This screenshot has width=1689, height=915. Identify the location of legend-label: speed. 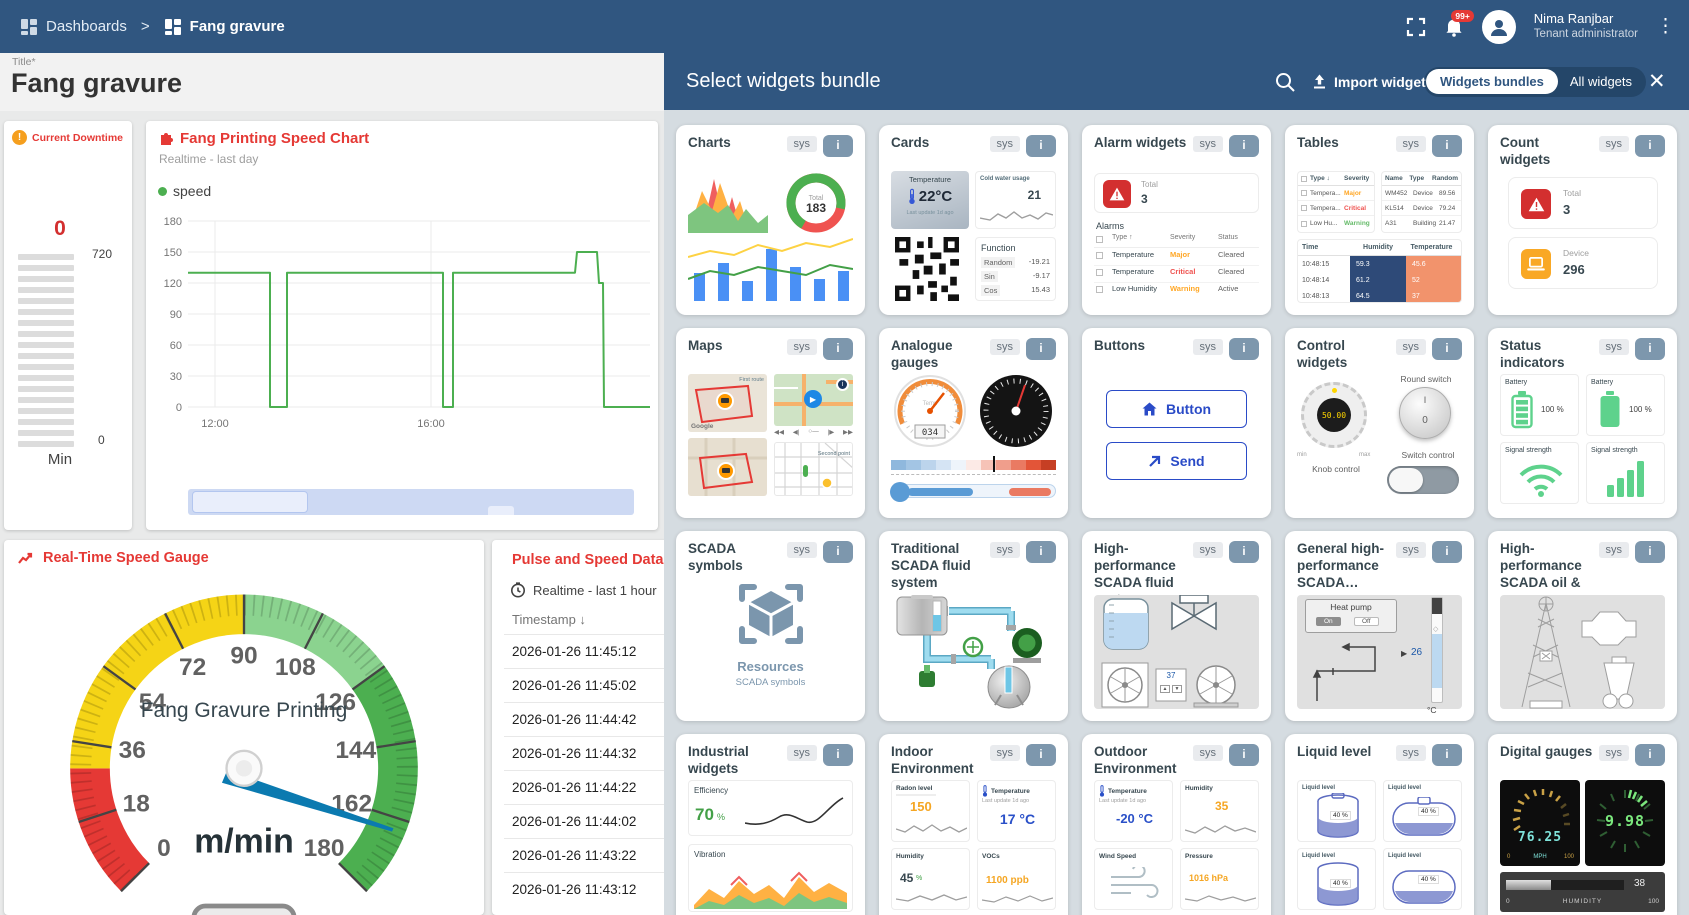
(192, 191).